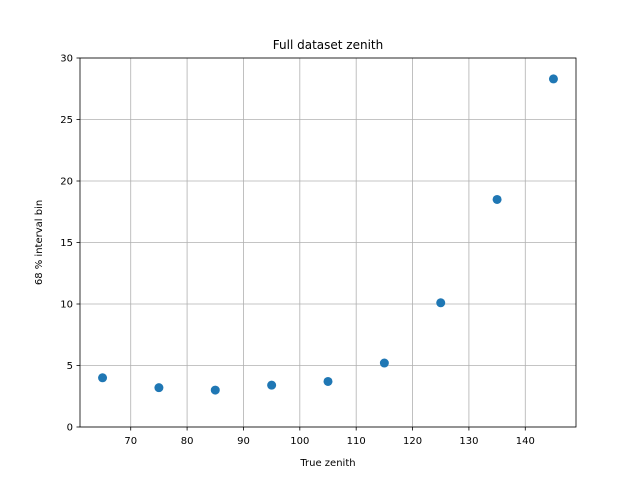 The height and width of the screenshot is (480, 640). Describe the element at coordinates (329, 437) in the screenshot. I see `x-axis-ticks: 70 80 90 100 110 120 130 140` at that location.